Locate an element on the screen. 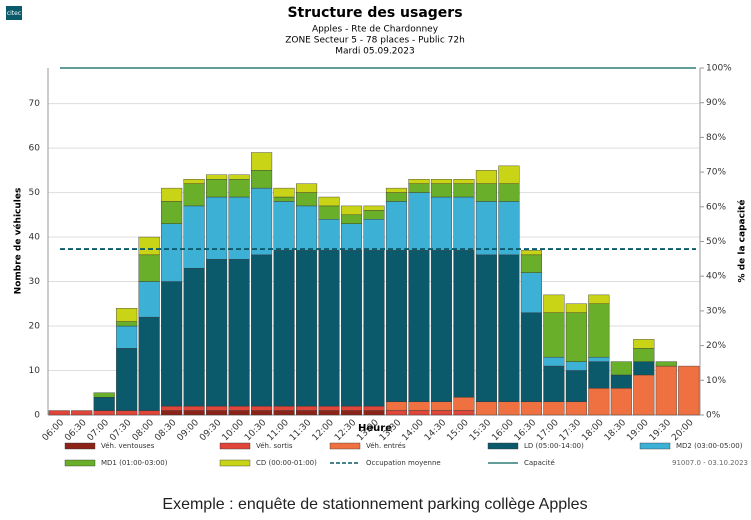 This screenshot has height=520, width=751. y2-tick-label: 10% is located at coordinates (716, 381).